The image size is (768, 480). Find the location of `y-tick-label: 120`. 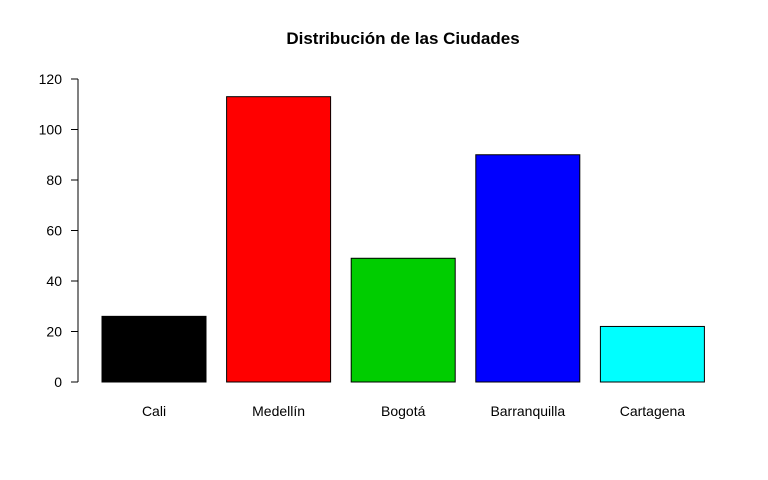

y-tick-label: 120 is located at coordinates (51, 79).